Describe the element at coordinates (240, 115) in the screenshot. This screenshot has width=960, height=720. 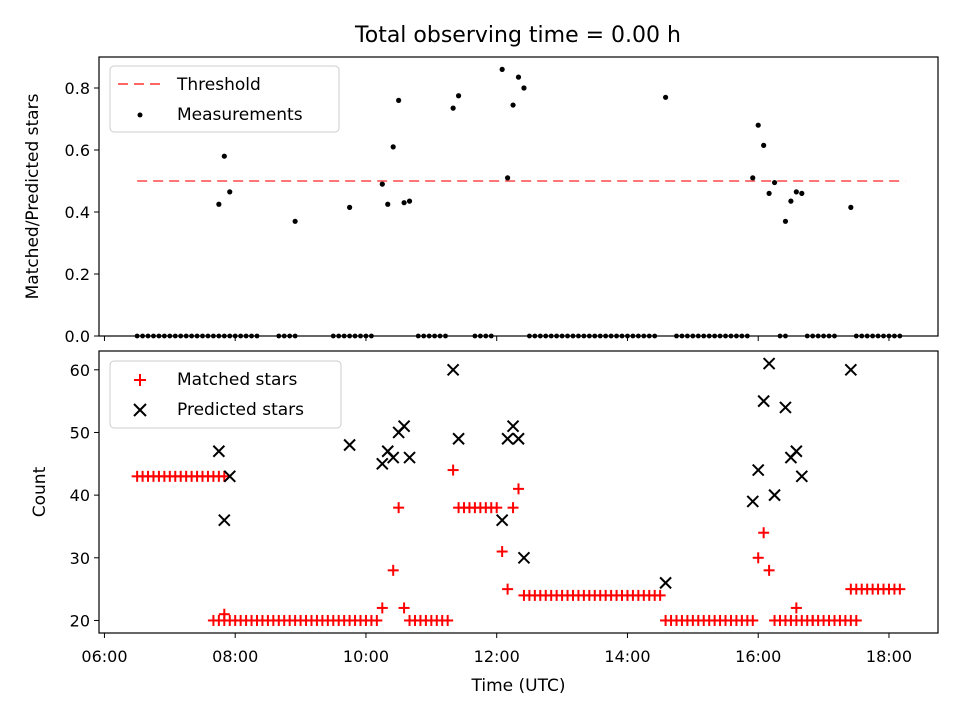
I see `legend-measurements-label: Measurements` at that location.